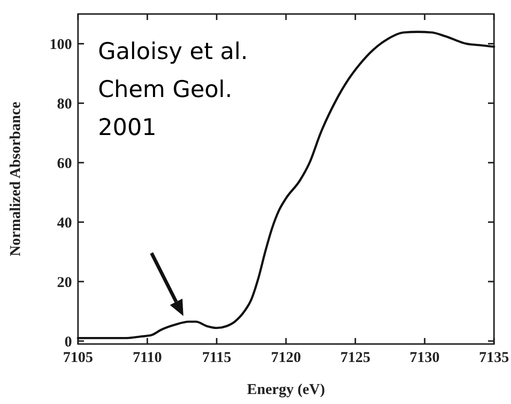 Image resolution: width=511 pixels, height=404 pixels. I want to click on x-tick-label: 7135, so click(494, 358).